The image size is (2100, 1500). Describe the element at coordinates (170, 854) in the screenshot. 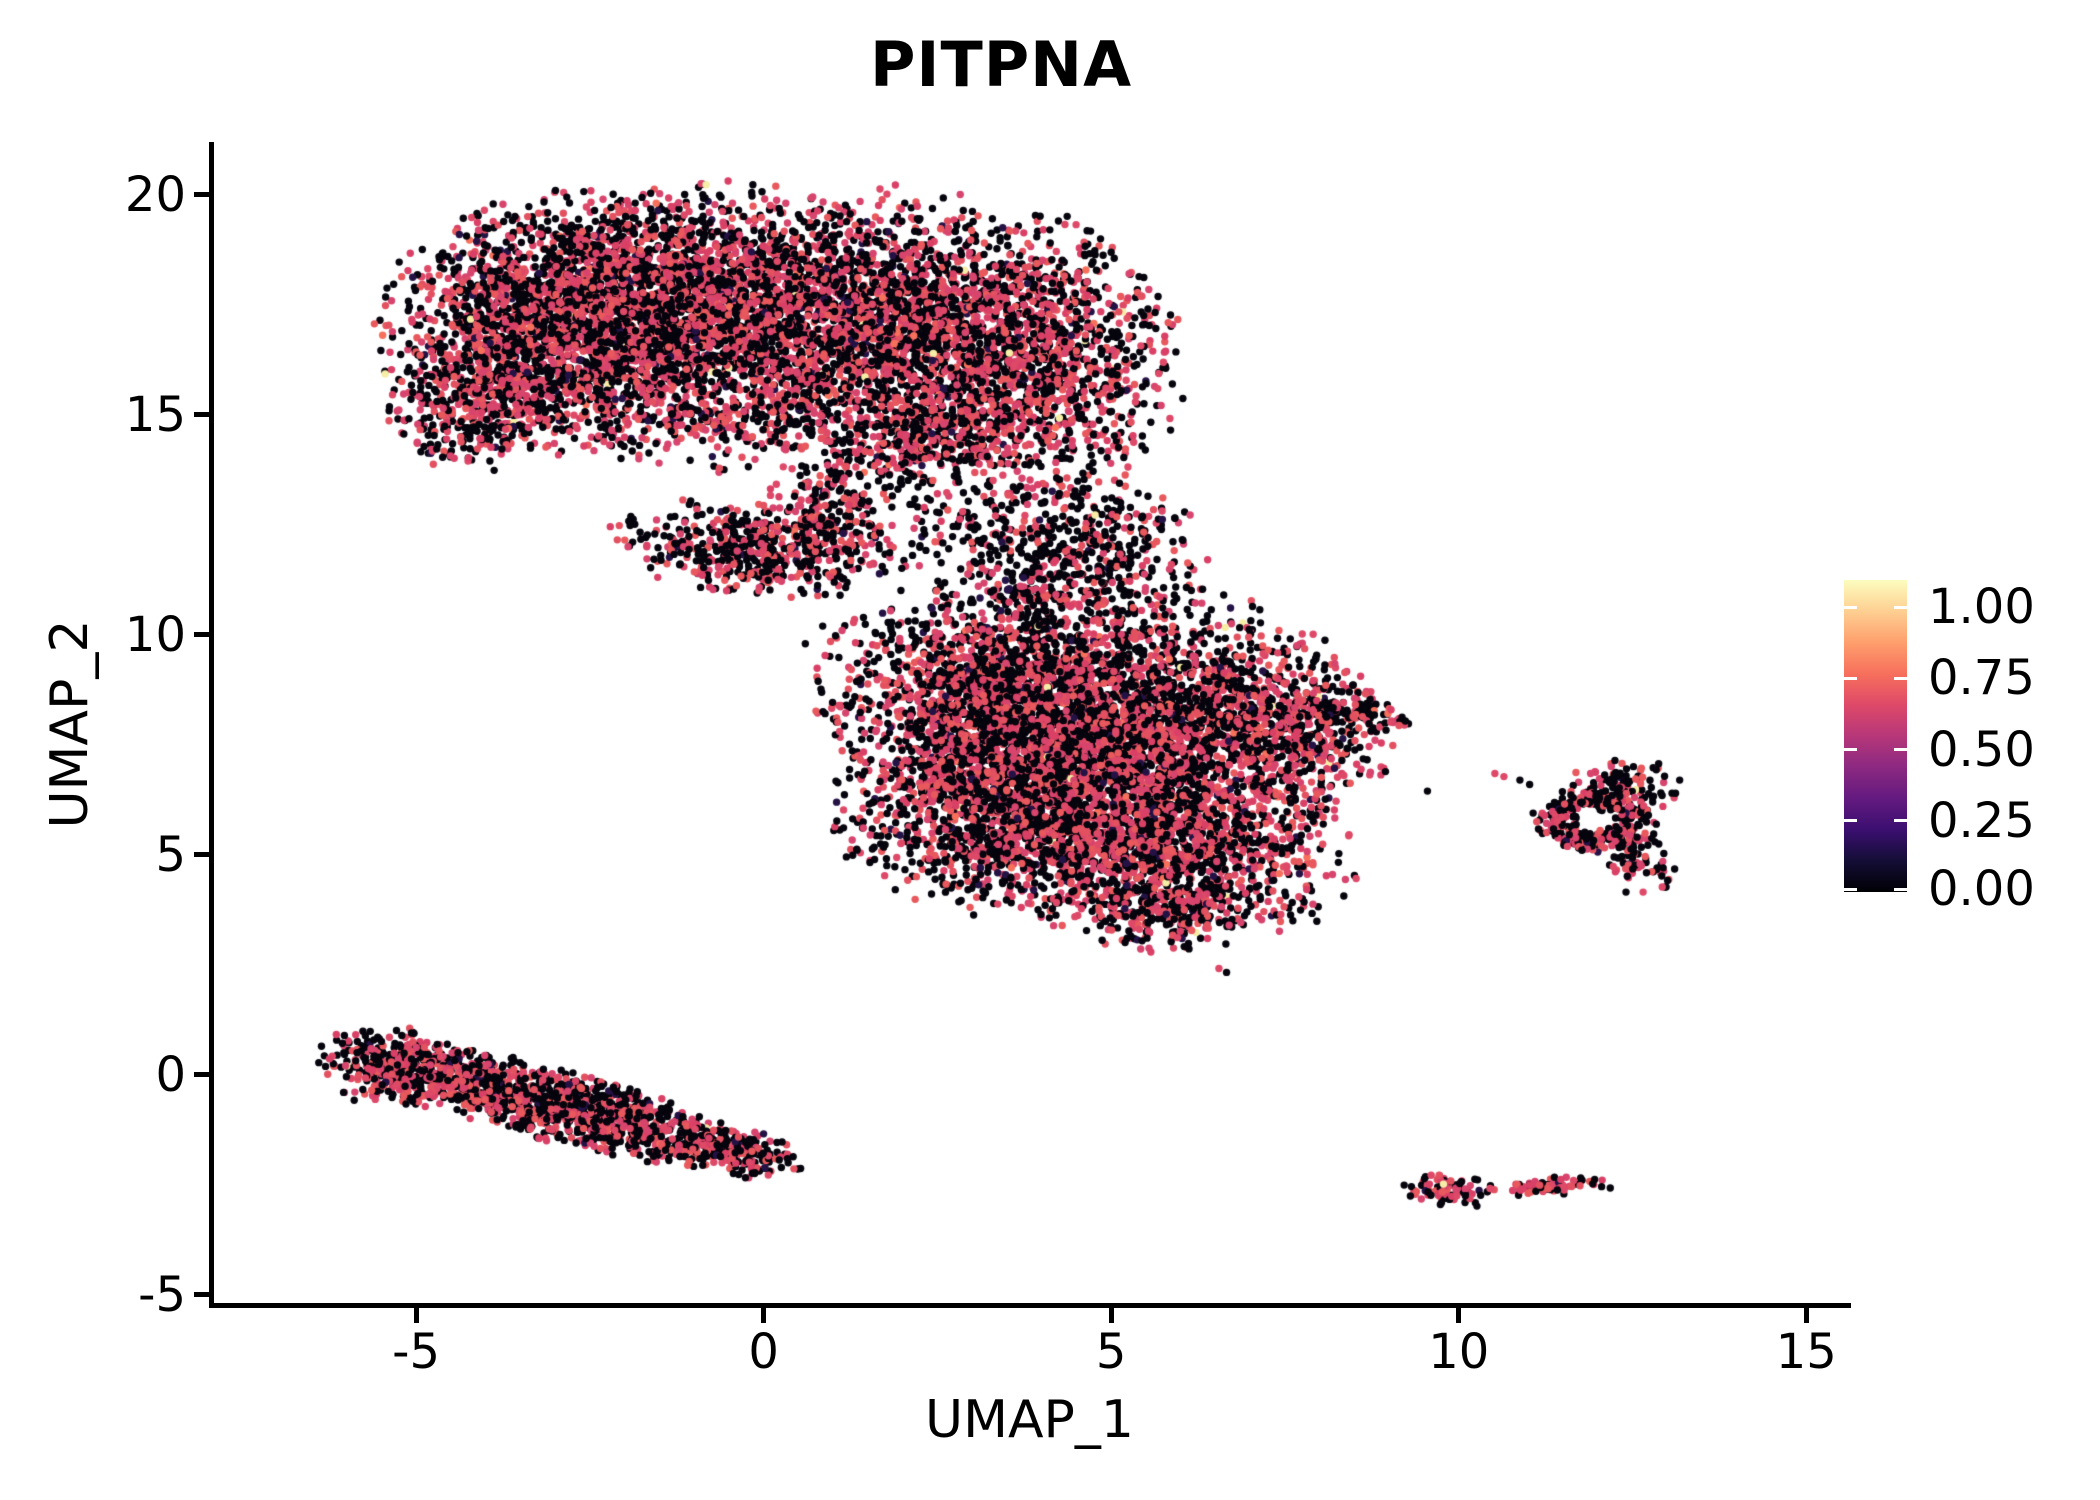

I see `y-tick-label: 5` at that location.